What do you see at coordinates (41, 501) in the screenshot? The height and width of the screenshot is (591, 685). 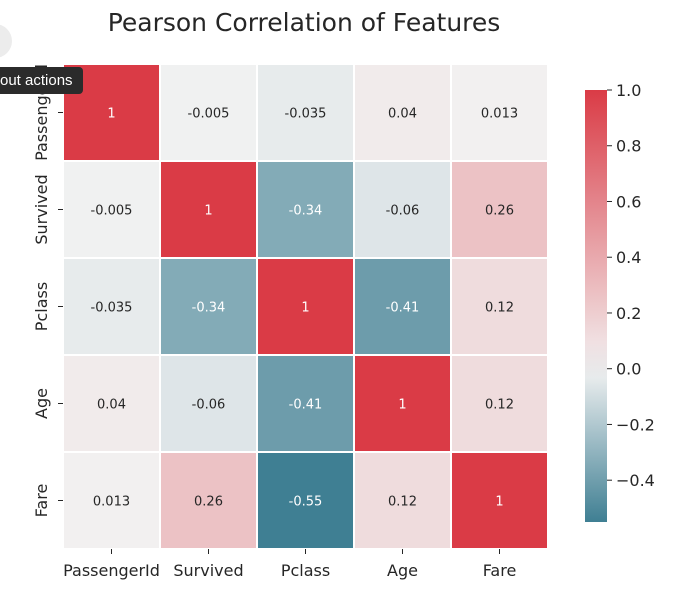 I see `y-tick-label: Fare` at bounding box center [41, 501].